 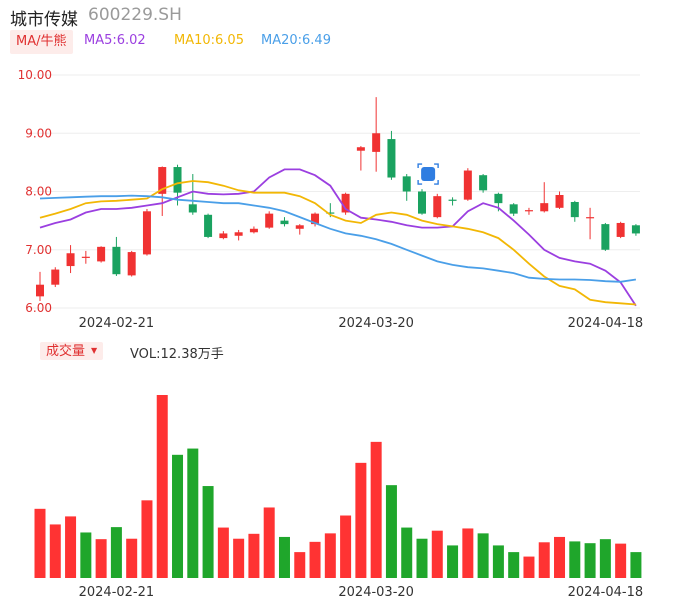 I want to click on ma10-legend: MA10:6.05, so click(x=209, y=40).